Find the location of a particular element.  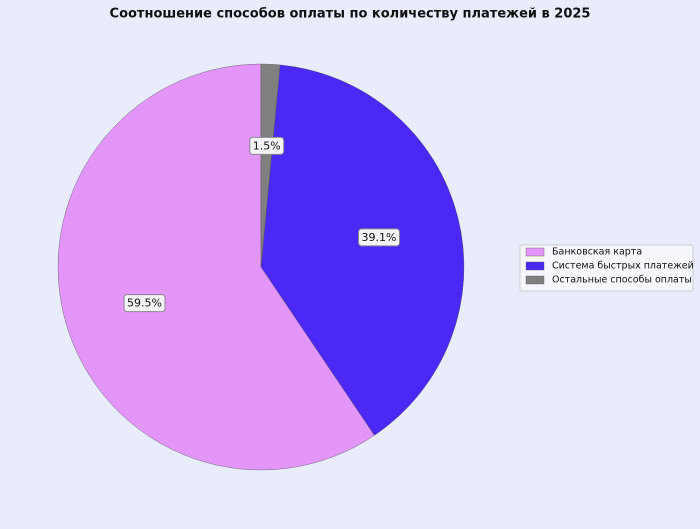

pie-slice is located at coordinates (270, 165).